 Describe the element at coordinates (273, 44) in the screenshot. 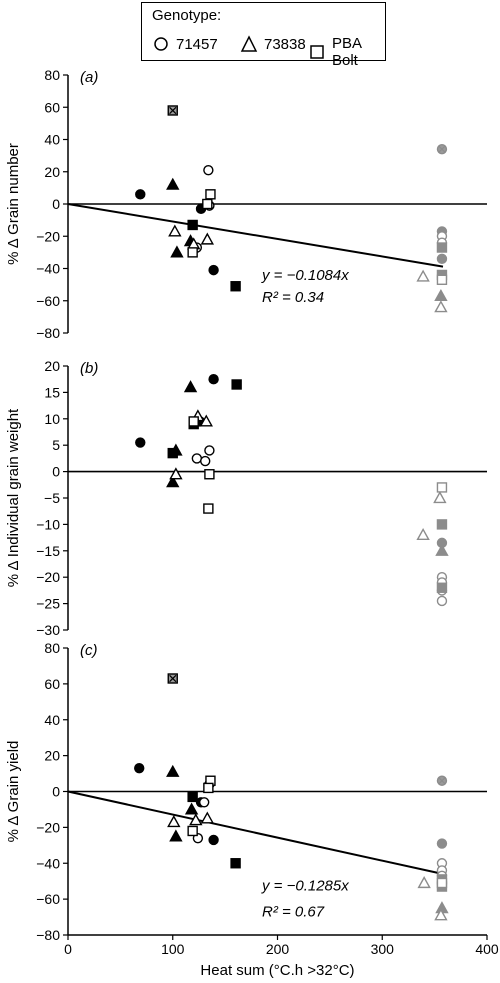

I see `legend-item-73838: 73838` at that location.